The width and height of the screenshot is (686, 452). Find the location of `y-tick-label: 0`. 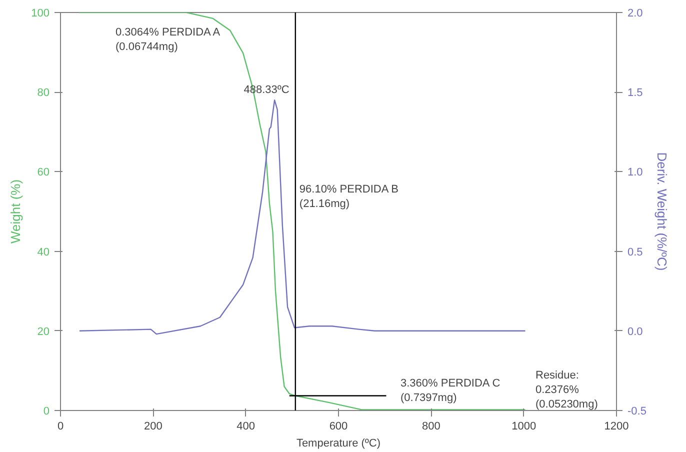

y-tick-label: 0 is located at coordinates (46, 412).